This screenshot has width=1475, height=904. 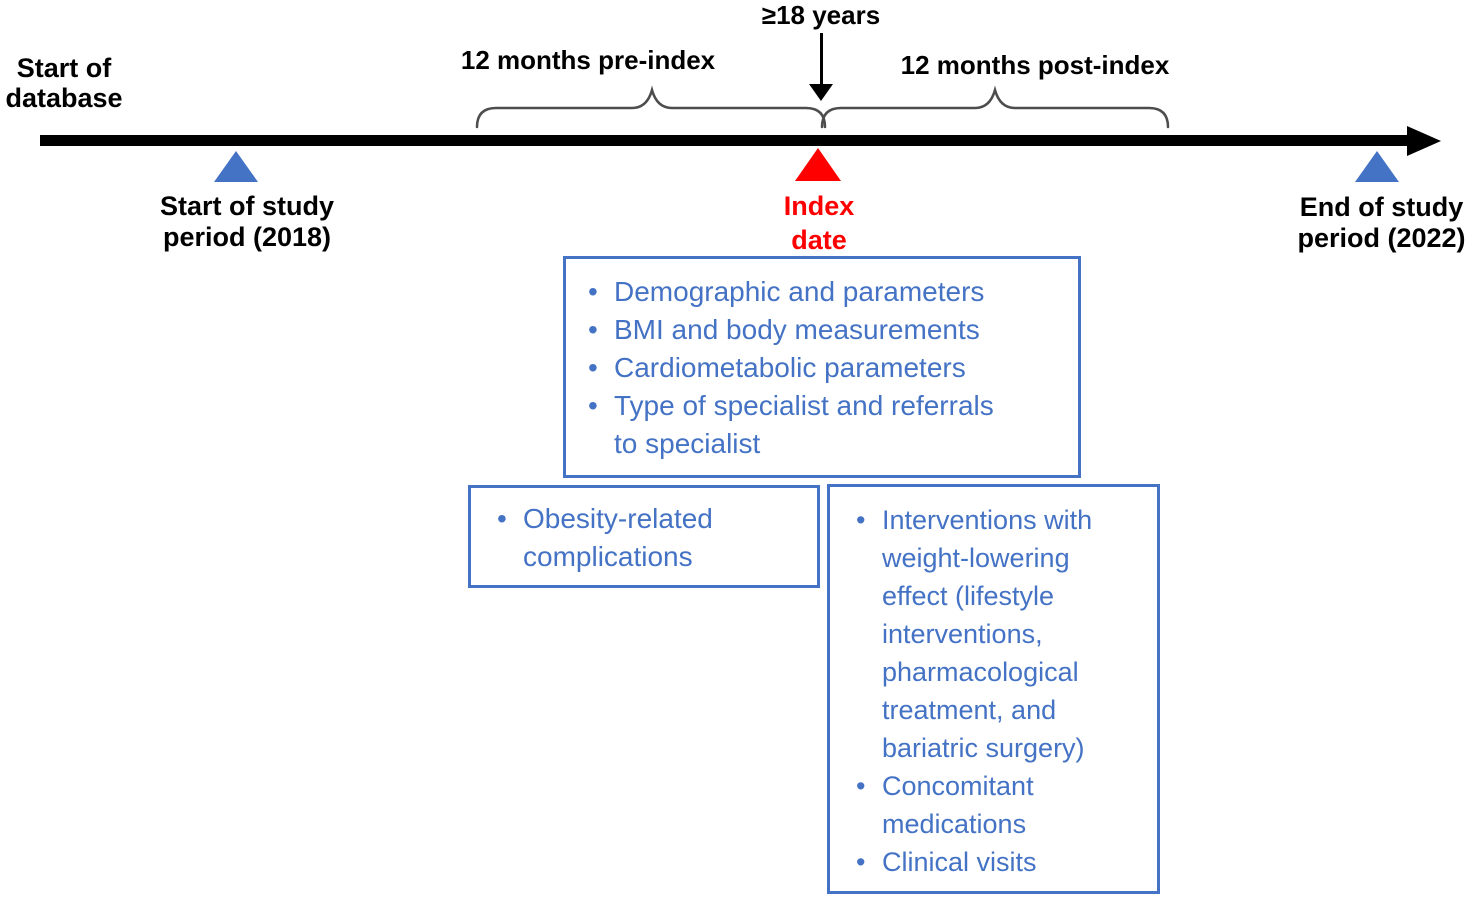 What do you see at coordinates (246, 221) in the screenshot?
I see `start-of-study-label: Start of study period (2018)` at bounding box center [246, 221].